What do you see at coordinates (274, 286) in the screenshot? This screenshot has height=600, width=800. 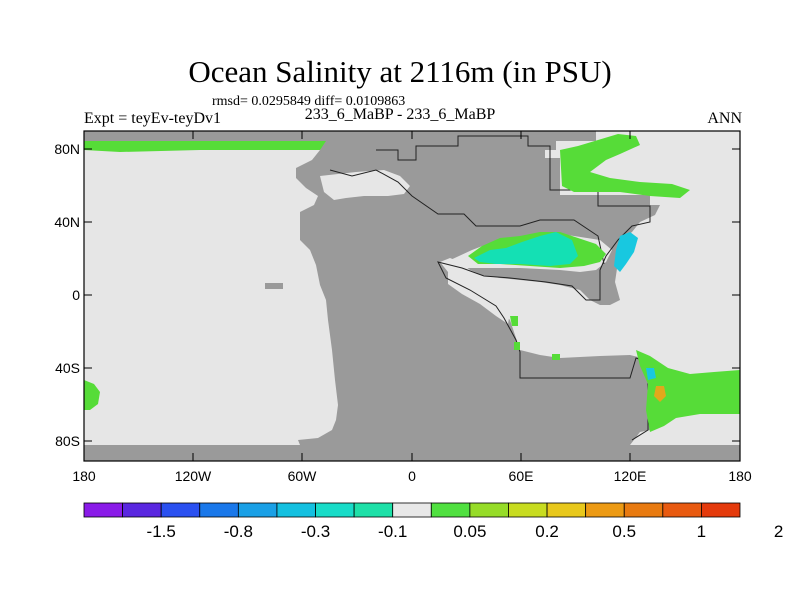 I see `island` at bounding box center [274, 286].